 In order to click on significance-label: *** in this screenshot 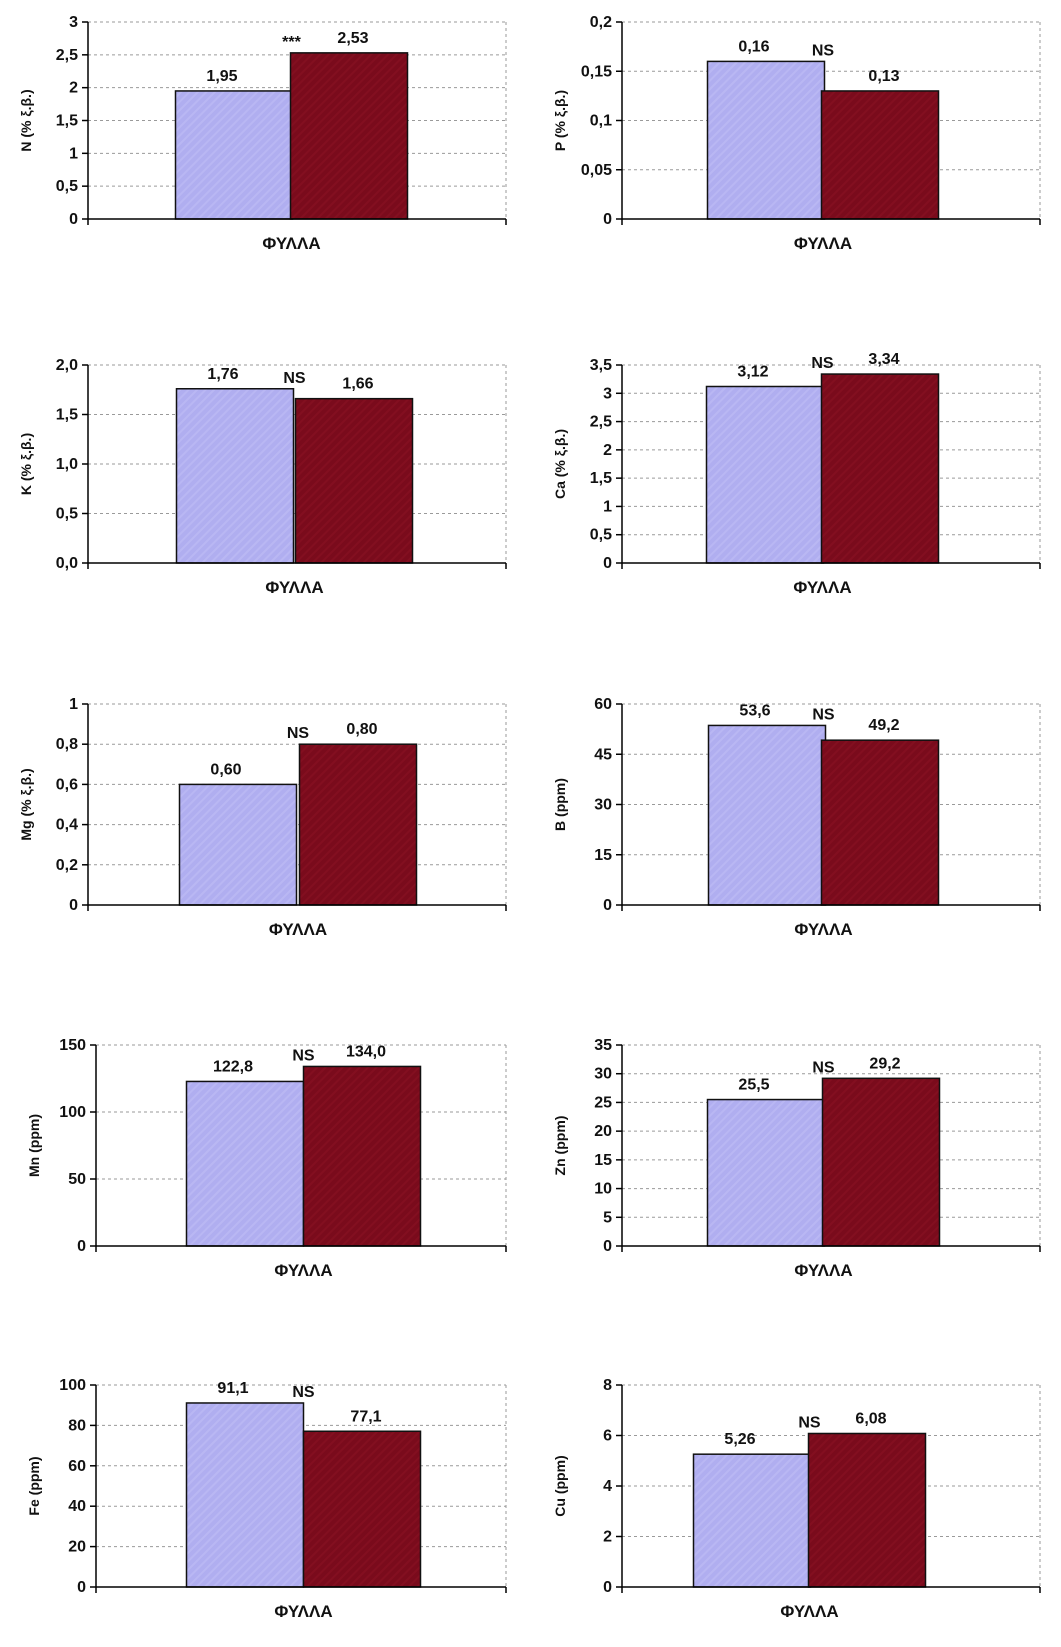, I will do `click(291, 42)`.